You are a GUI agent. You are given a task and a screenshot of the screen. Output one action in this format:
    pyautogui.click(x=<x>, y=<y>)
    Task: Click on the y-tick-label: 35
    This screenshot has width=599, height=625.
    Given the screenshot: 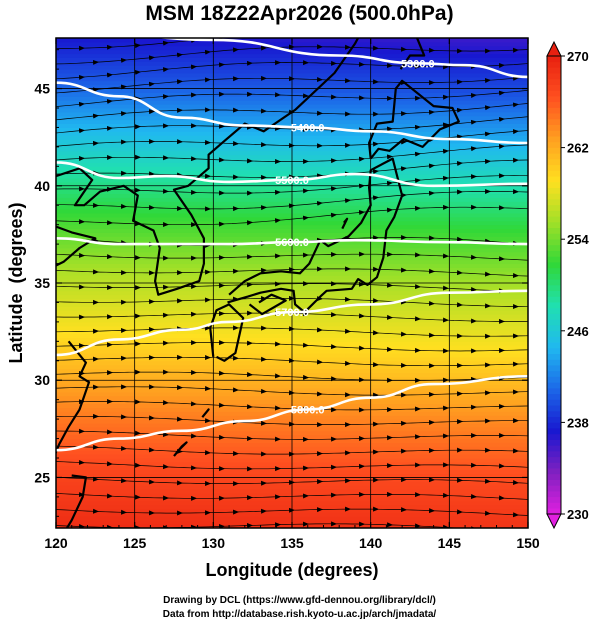 What is the action you would take?
    pyautogui.click(x=42, y=283)
    